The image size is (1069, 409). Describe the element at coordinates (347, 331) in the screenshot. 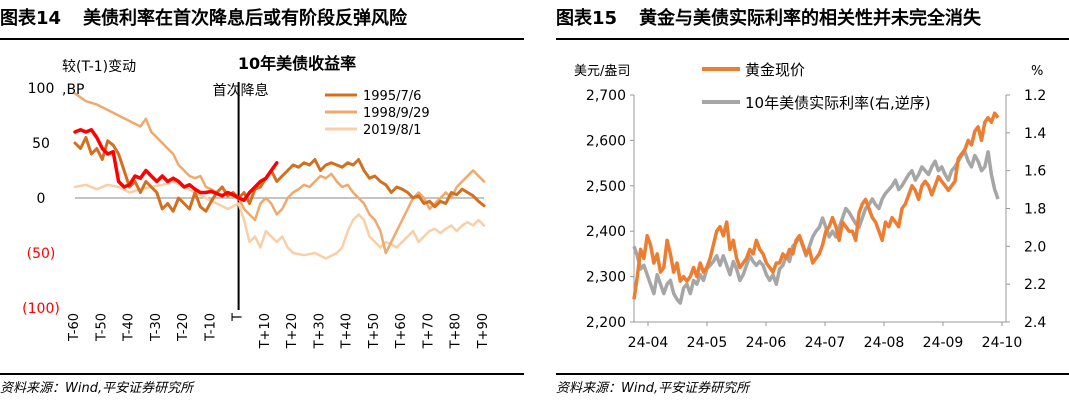

I see `x-tick-label: T+40` at that location.